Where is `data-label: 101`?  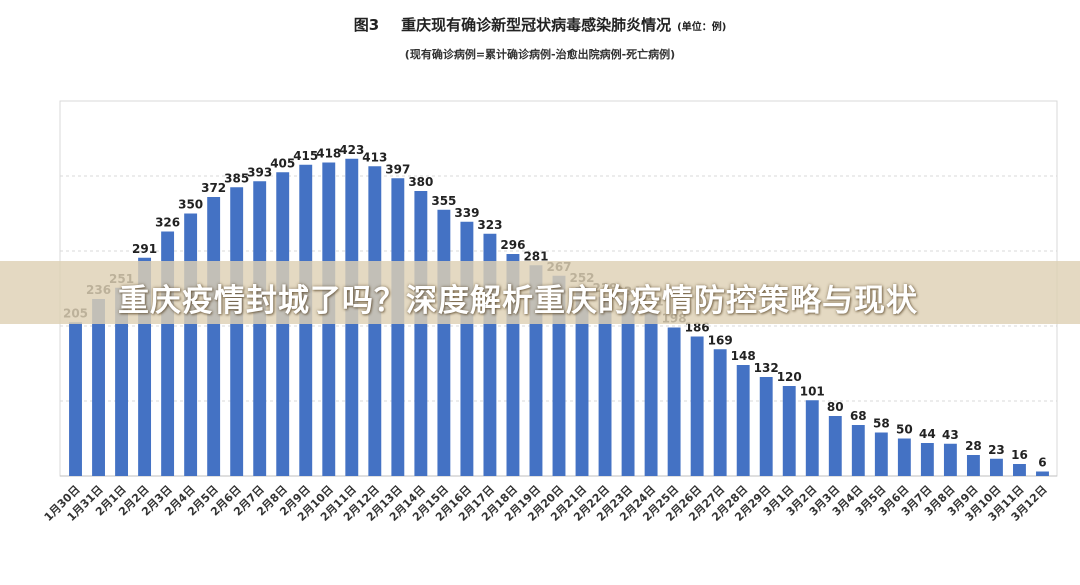 data-label: 101 is located at coordinates (812, 391).